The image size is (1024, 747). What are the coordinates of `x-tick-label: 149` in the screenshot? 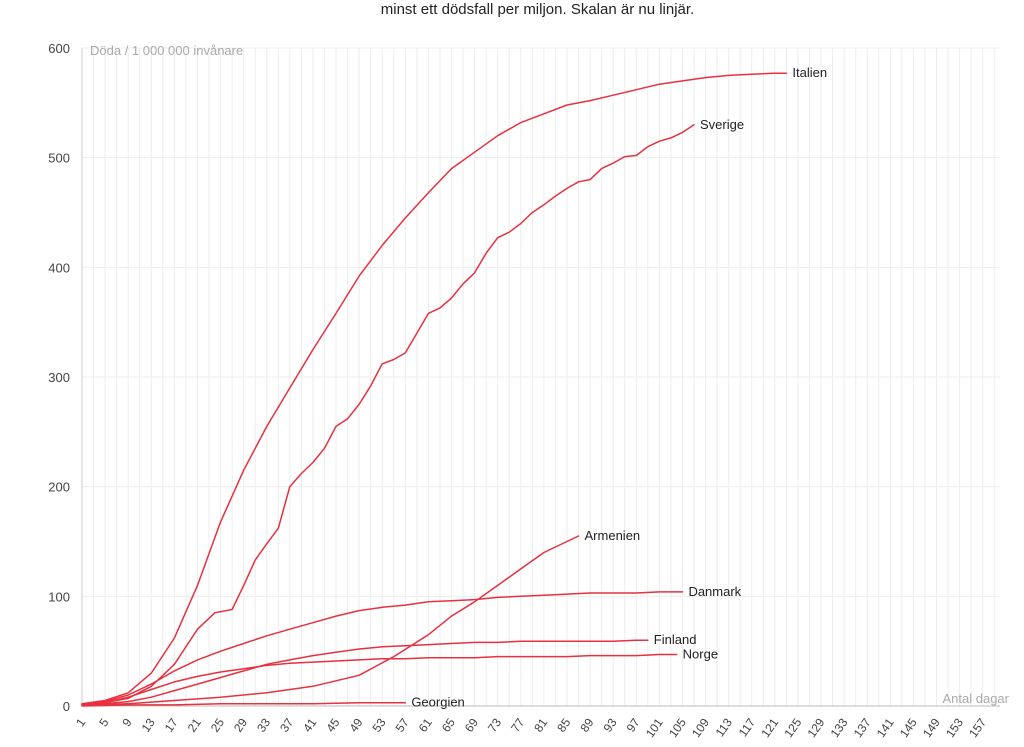 It's located at (931, 727).